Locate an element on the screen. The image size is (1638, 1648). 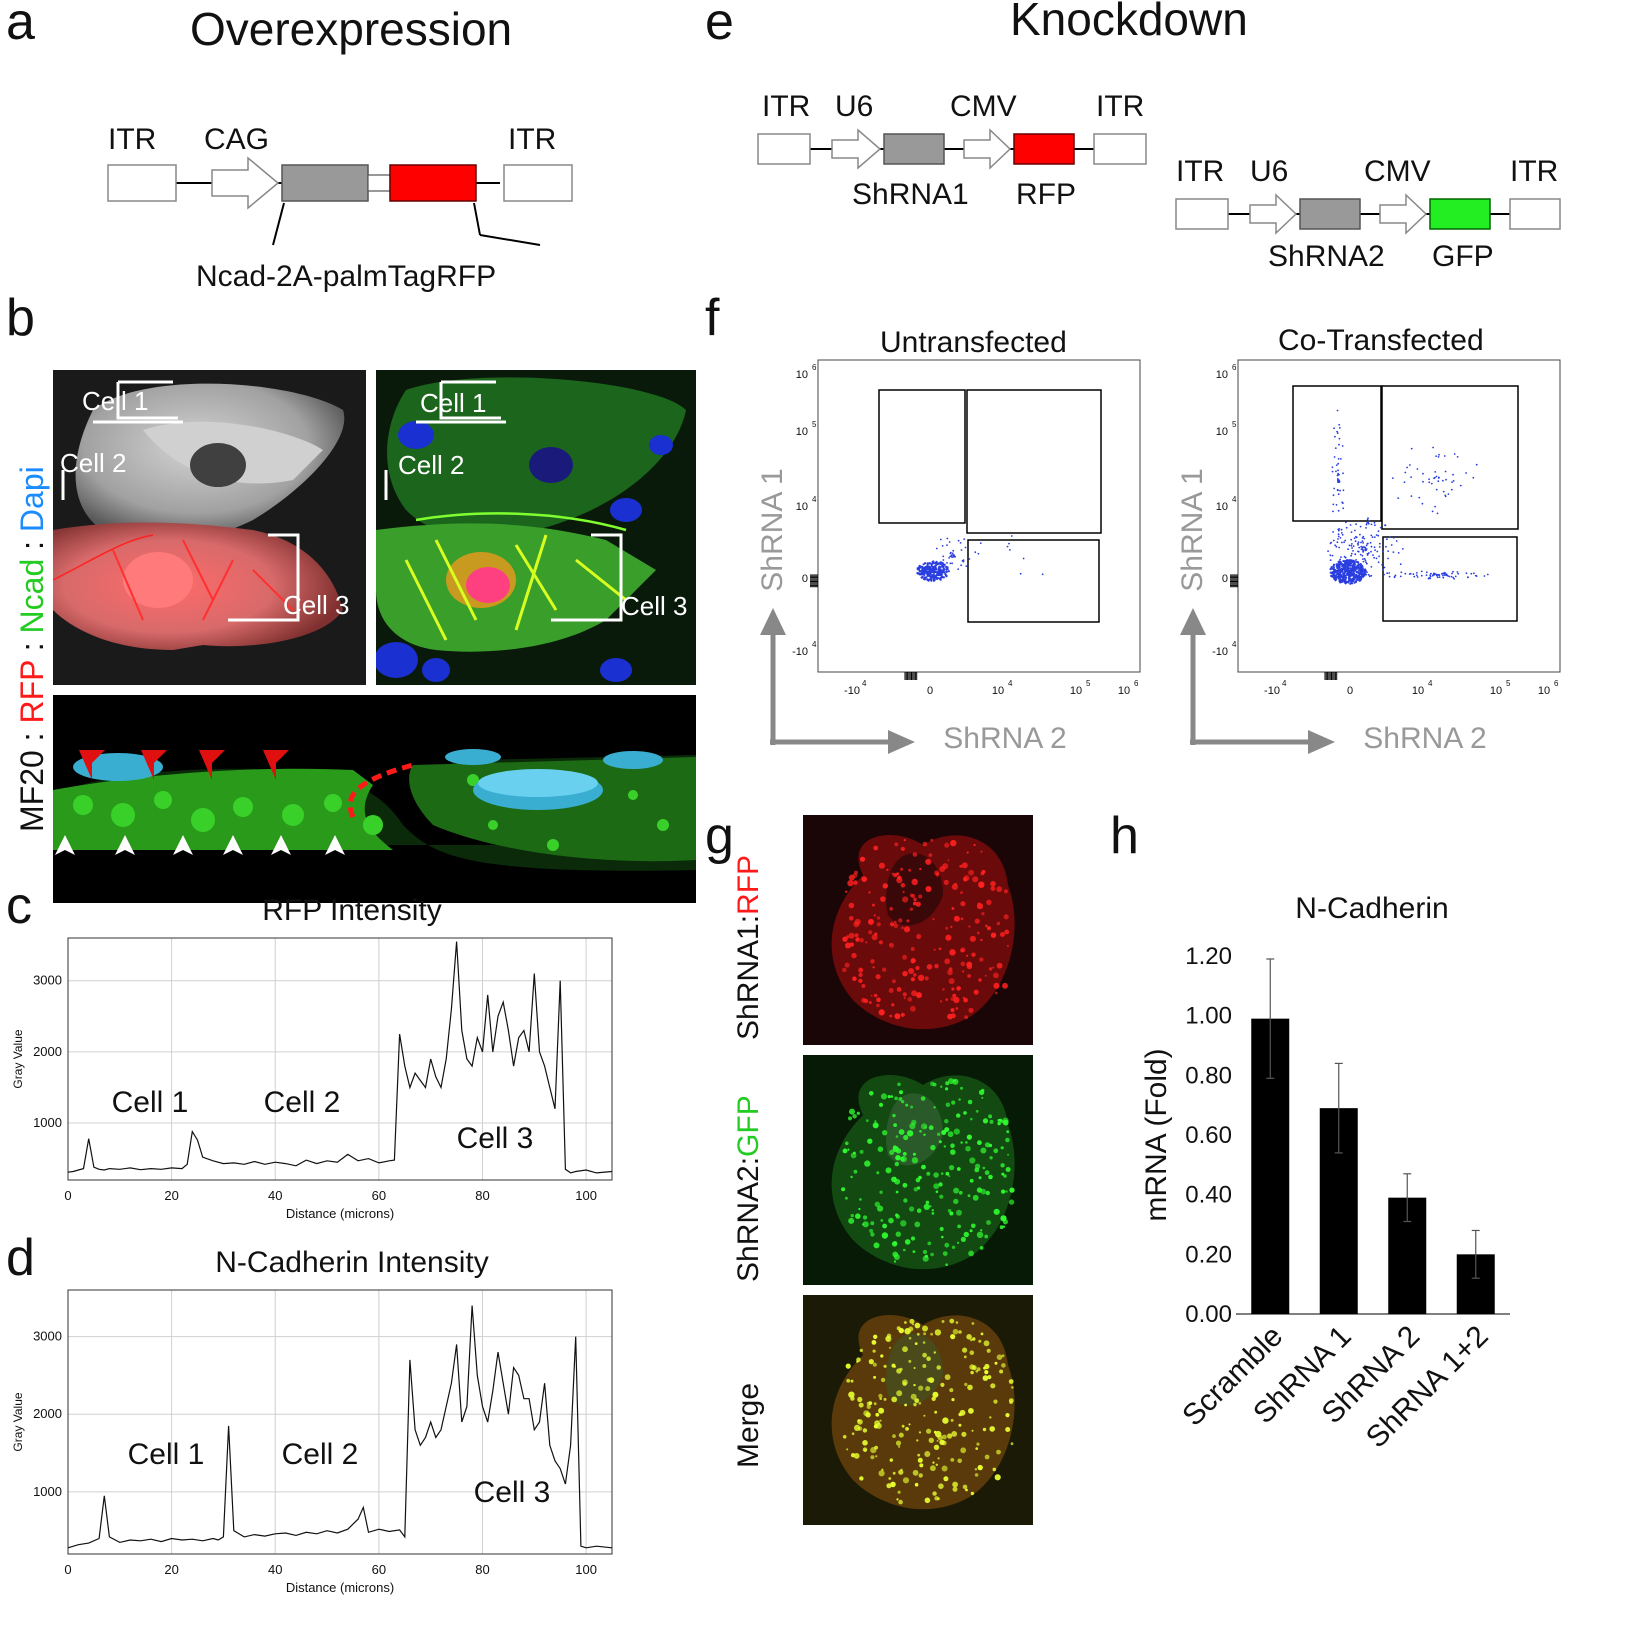
intensity-line is located at coordinates (340, 1057).